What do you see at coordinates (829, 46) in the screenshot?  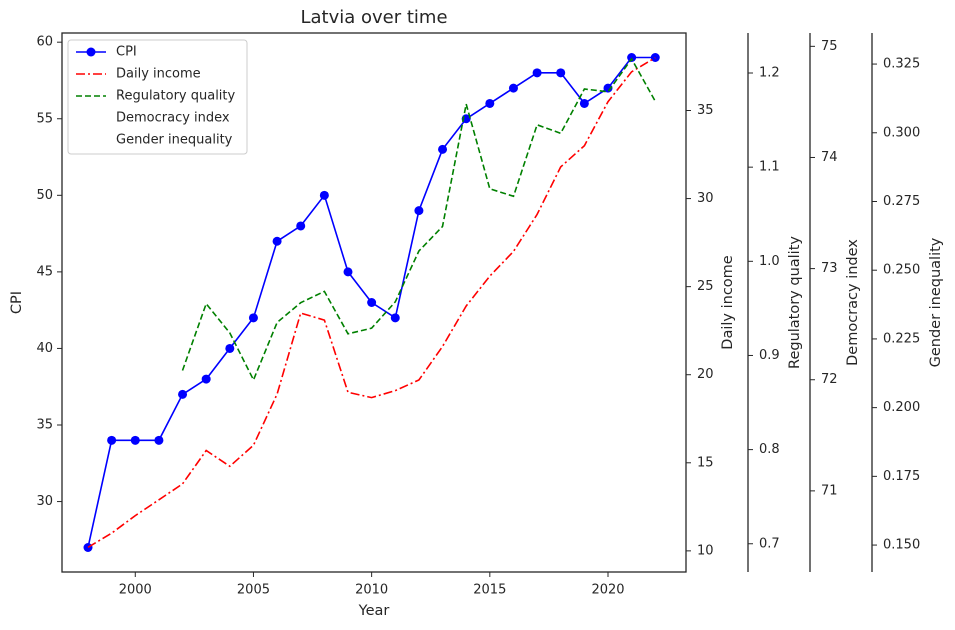 I see `y-tick-label: 75` at bounding box center [829, 46].